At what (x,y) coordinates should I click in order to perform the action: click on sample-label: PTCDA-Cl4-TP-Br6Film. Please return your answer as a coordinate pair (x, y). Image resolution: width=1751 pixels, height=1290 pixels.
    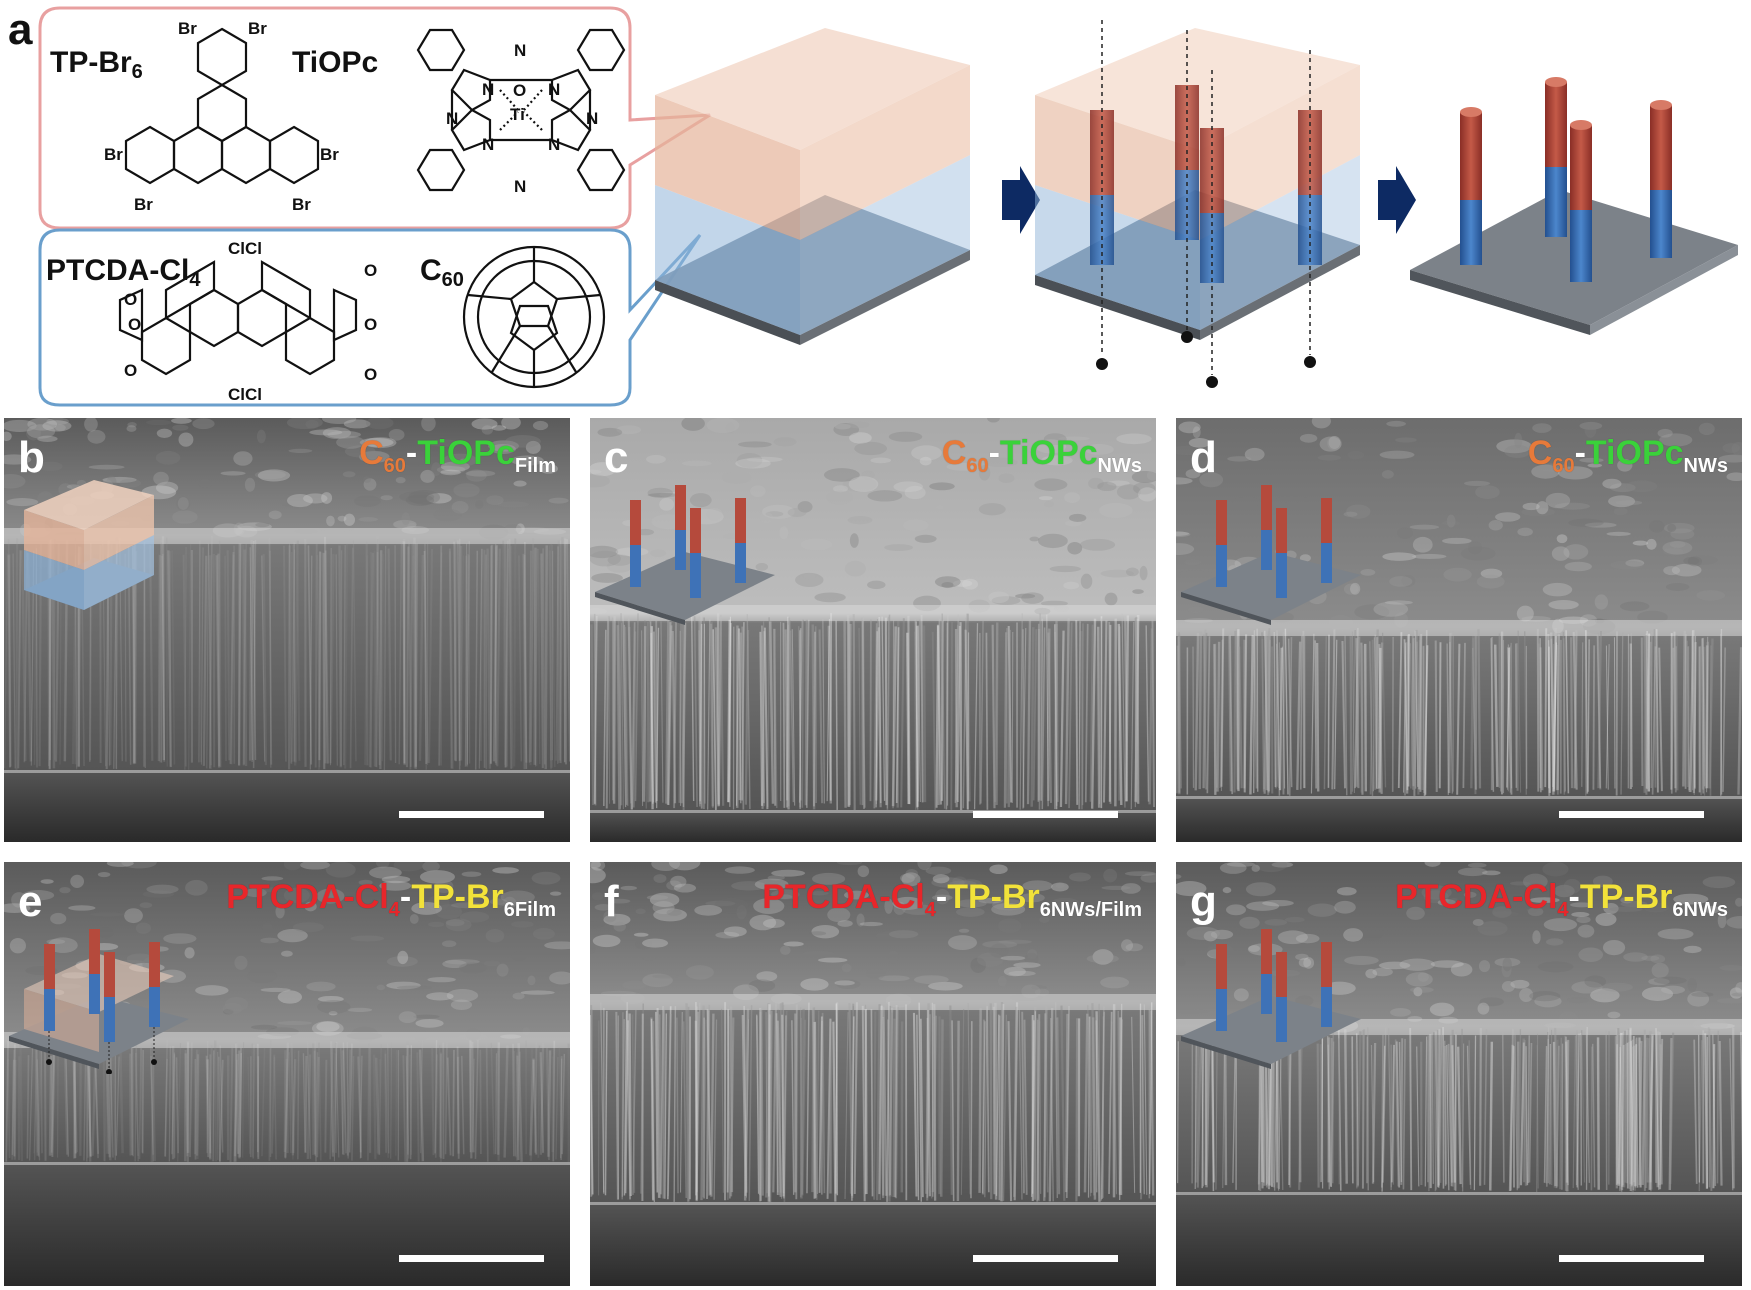
    Looking at the image, I should click on (391, 899).